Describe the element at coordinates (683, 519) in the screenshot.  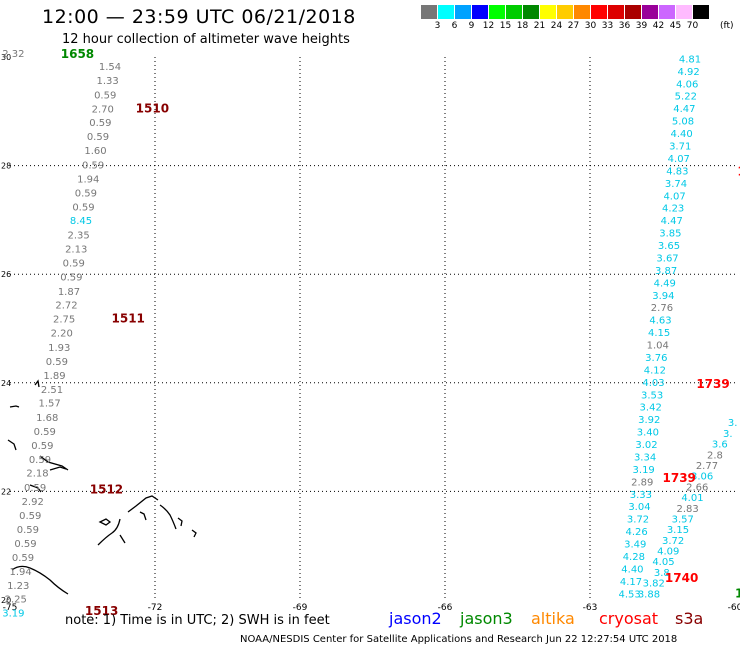
I see `track-value-right2: 3.57` at that location.